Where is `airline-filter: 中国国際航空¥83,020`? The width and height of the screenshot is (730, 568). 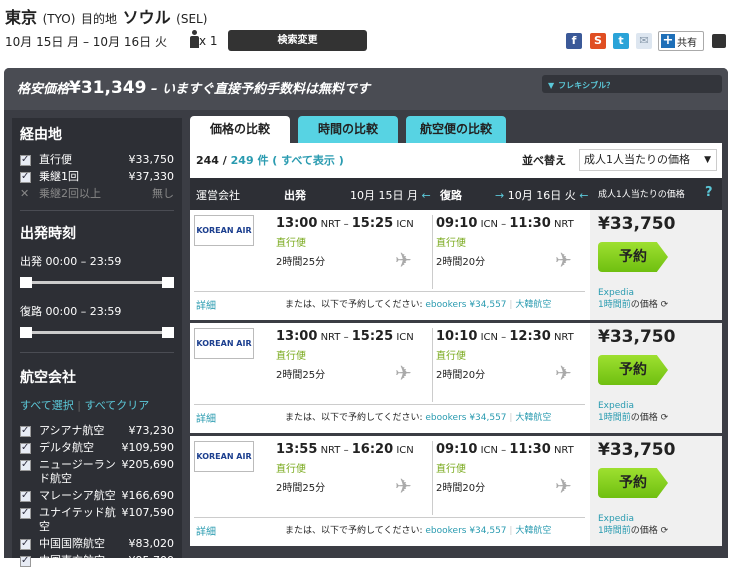
airline-filter: 中国国際航空¥83,020 is located at coordinates (97, 544).